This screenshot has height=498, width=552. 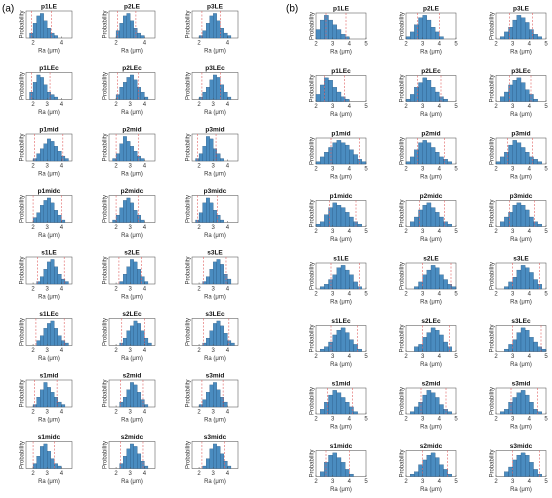 What do you see at coordinates (212, 90) in the screenshot?
I see `histogram-chart: 2 3 4 p3LEc Ra (μm) Probability` at bounding box center [212, 90].